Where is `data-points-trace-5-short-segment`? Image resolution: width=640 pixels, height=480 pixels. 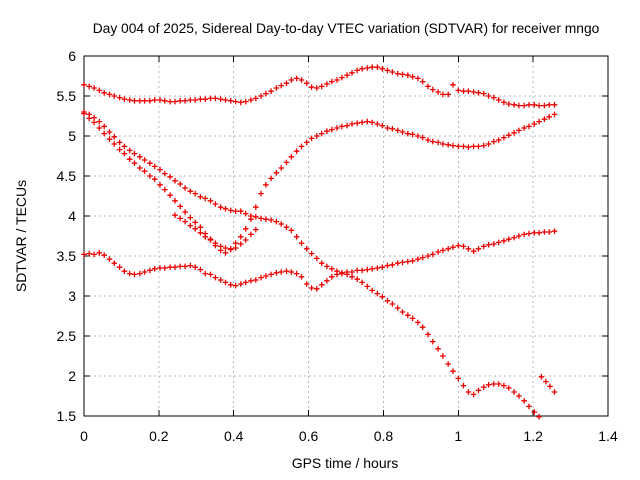
data-points-trace-5-short-segment is located at coordinates (215, 232).